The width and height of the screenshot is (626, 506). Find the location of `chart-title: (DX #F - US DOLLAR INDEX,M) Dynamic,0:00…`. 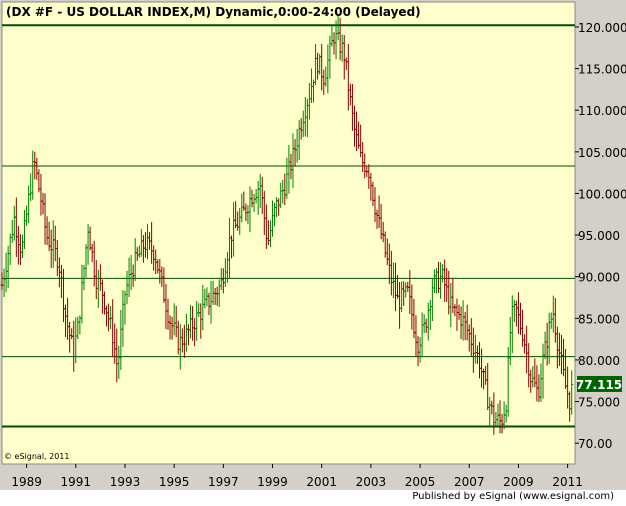

chart-title: (DX #F - US DOLLAR INDEX,M) Dynamic,0:00… is located at coordinates (213, 12).